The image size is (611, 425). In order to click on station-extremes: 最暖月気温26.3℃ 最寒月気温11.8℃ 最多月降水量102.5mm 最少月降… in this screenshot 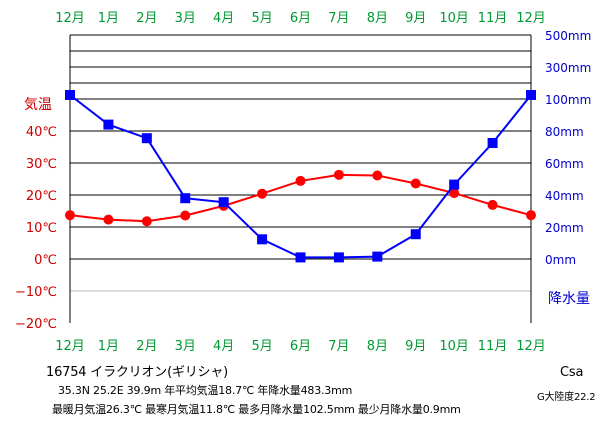, I will do `click(256, 409)`.